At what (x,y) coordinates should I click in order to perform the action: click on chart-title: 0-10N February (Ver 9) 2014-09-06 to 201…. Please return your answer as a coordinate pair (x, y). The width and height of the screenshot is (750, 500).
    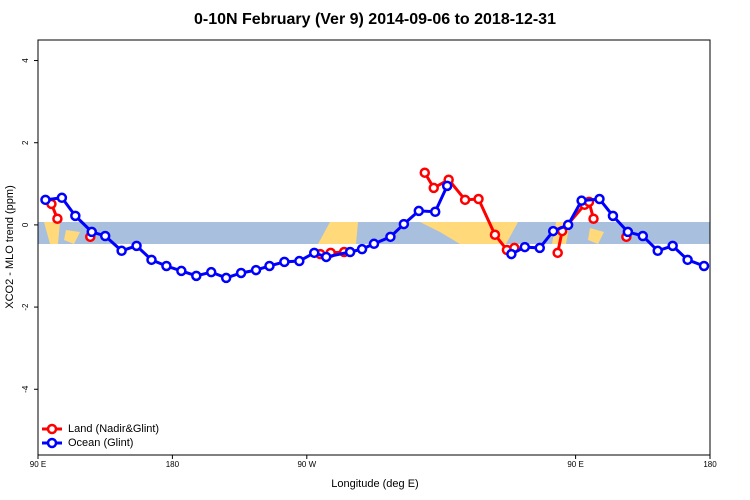
    Looking at the image, I should click on (375, 19).